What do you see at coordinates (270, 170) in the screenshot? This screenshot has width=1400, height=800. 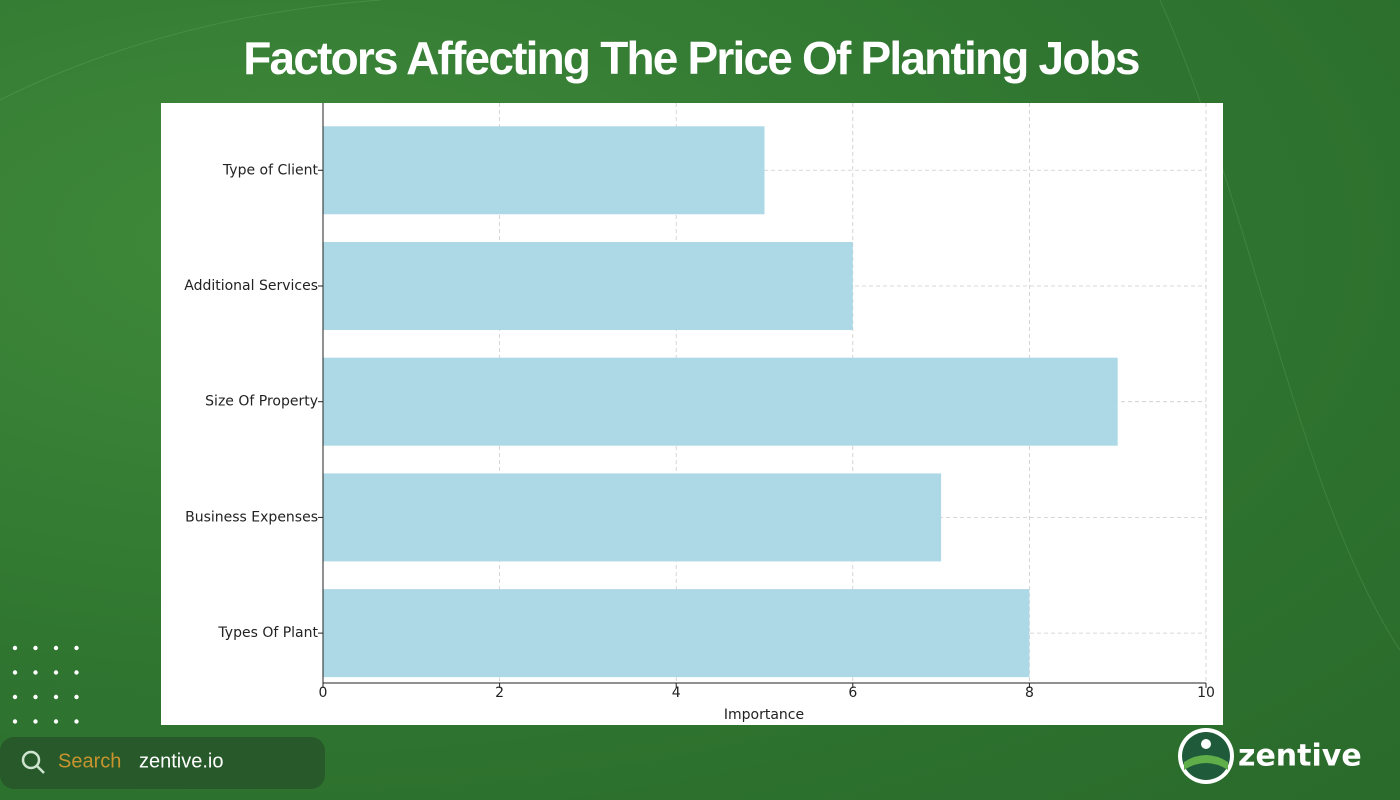 I see `y-tick-label: Type of Client` at bounding box center [270, 170].